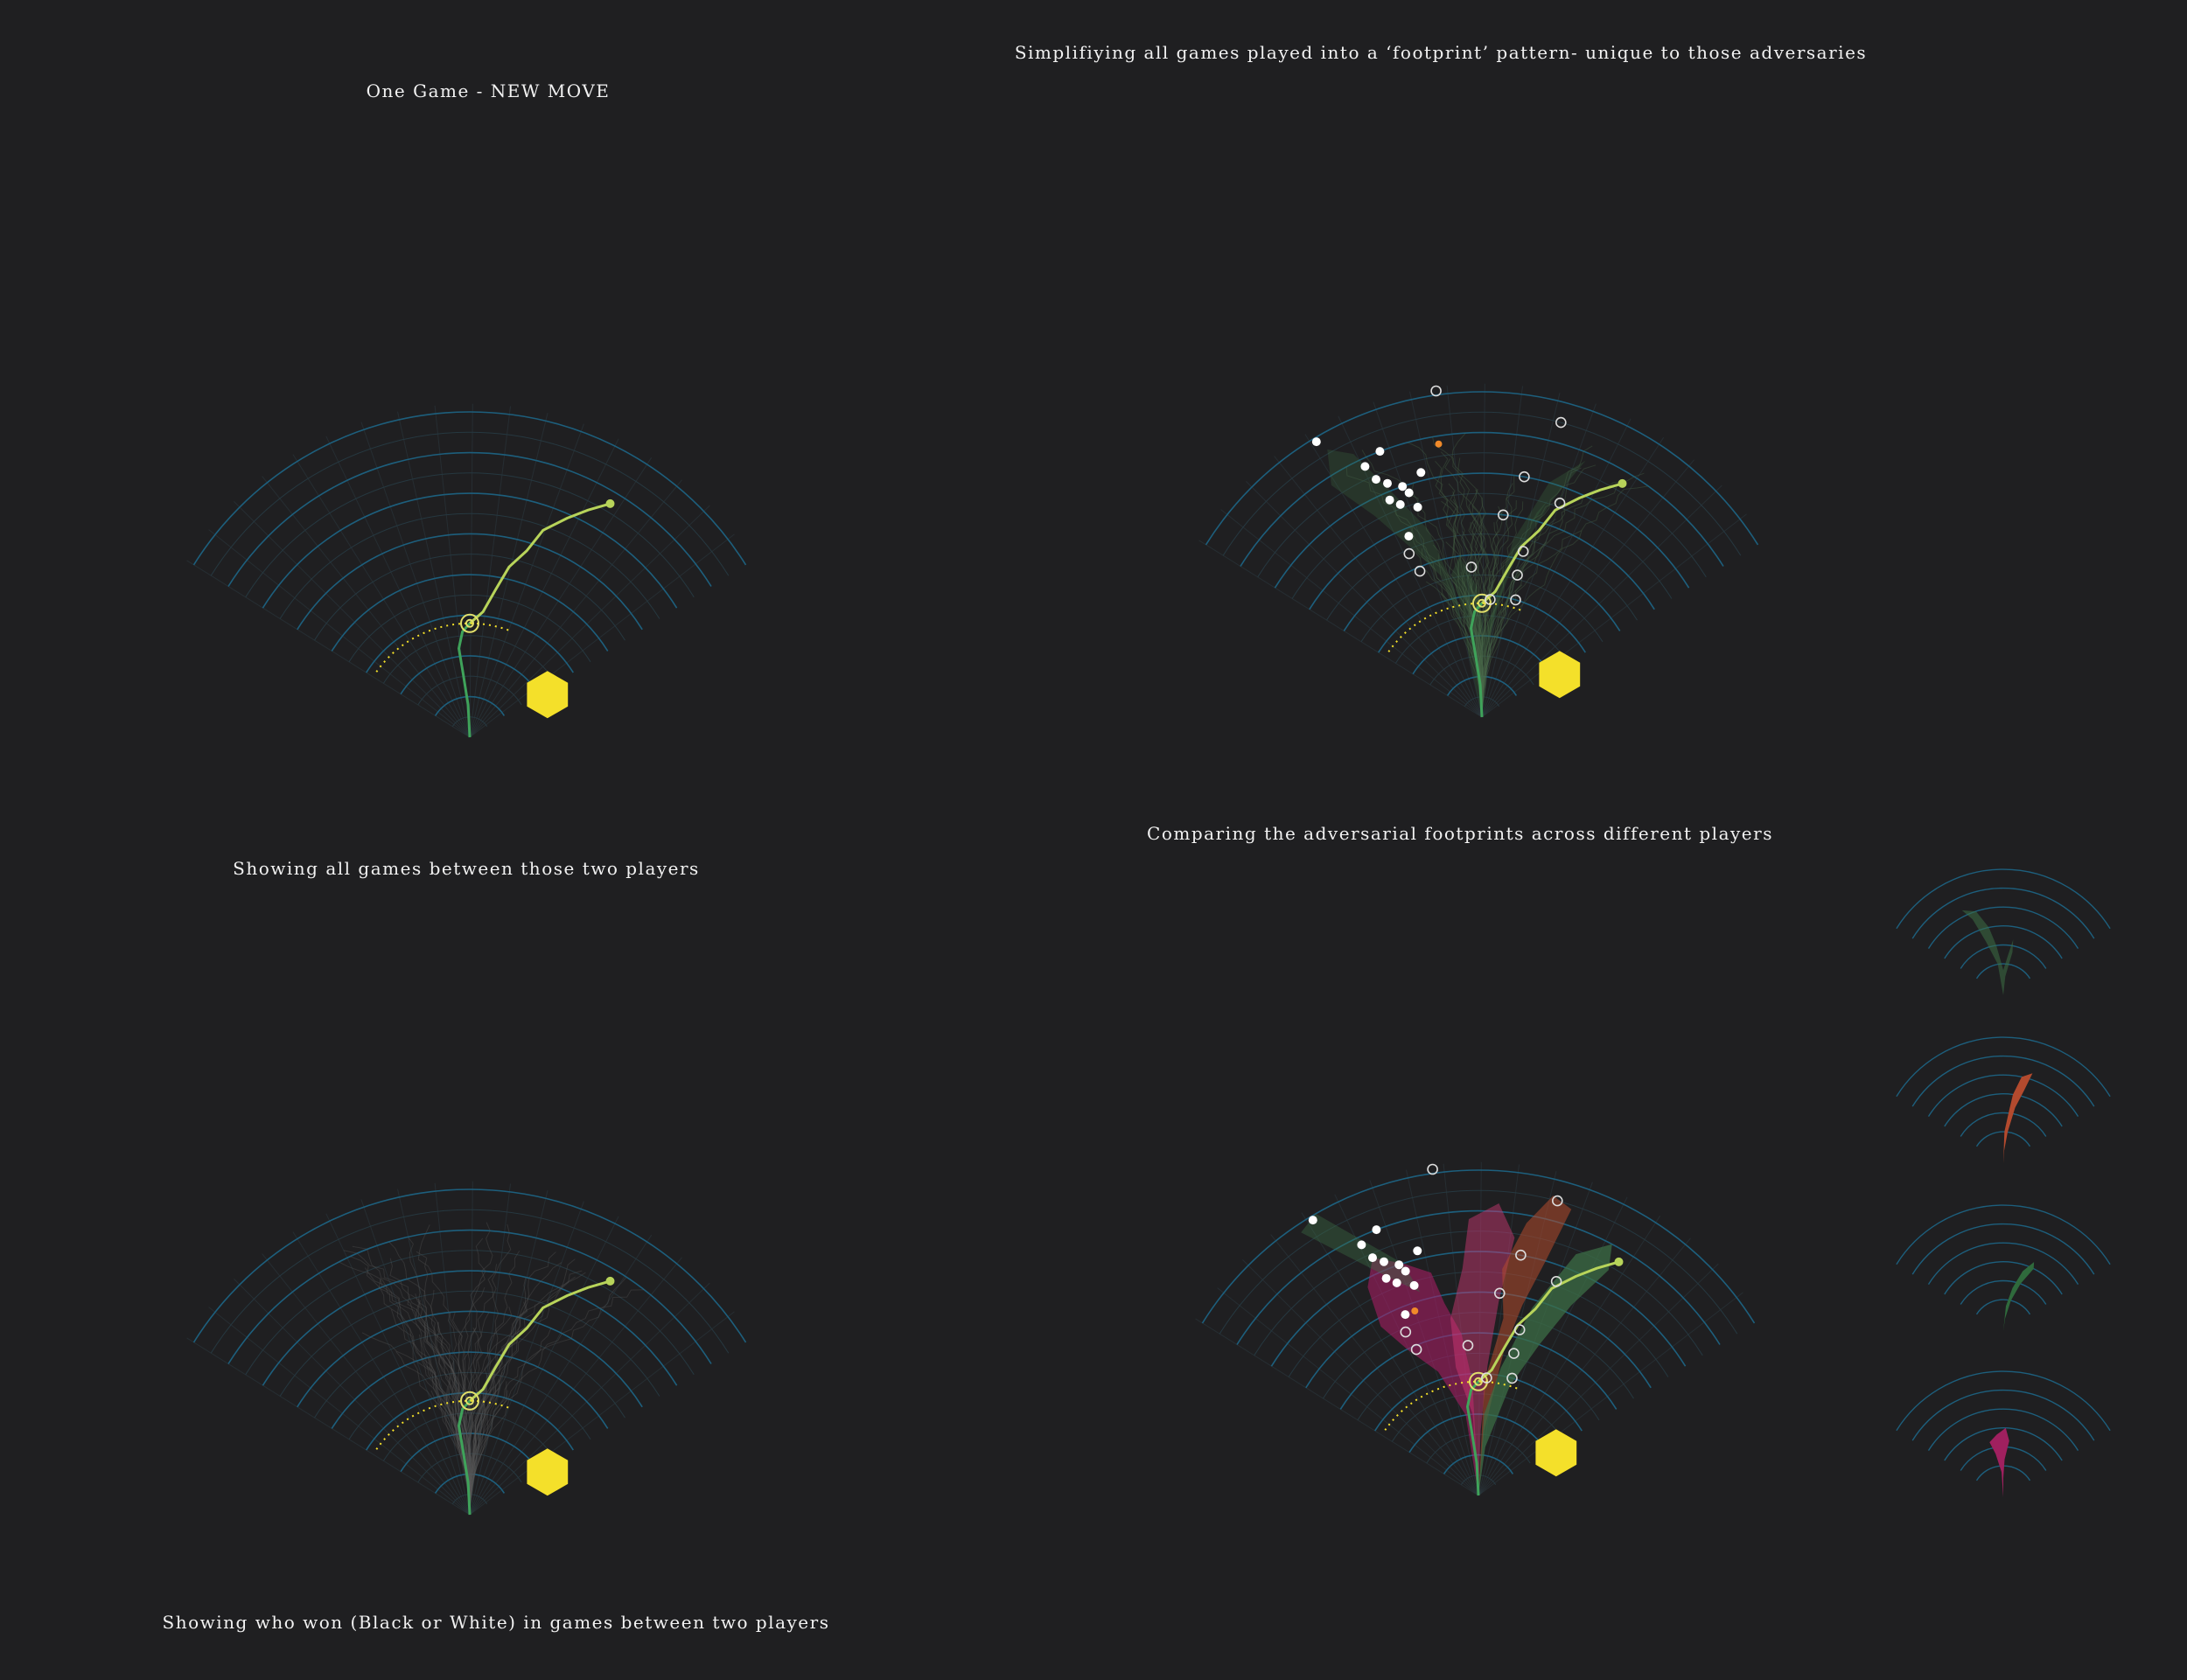  I want to click on footprint-magenta-area, so click(1423, 1376).